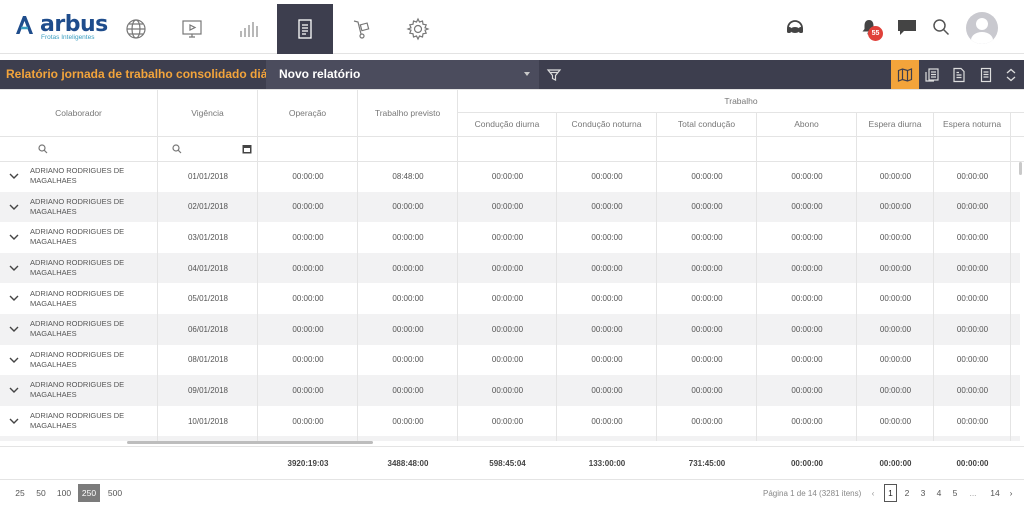 The width and height of the screenshot is (1024, 509). I want to click on search-button, so click(941, 27).